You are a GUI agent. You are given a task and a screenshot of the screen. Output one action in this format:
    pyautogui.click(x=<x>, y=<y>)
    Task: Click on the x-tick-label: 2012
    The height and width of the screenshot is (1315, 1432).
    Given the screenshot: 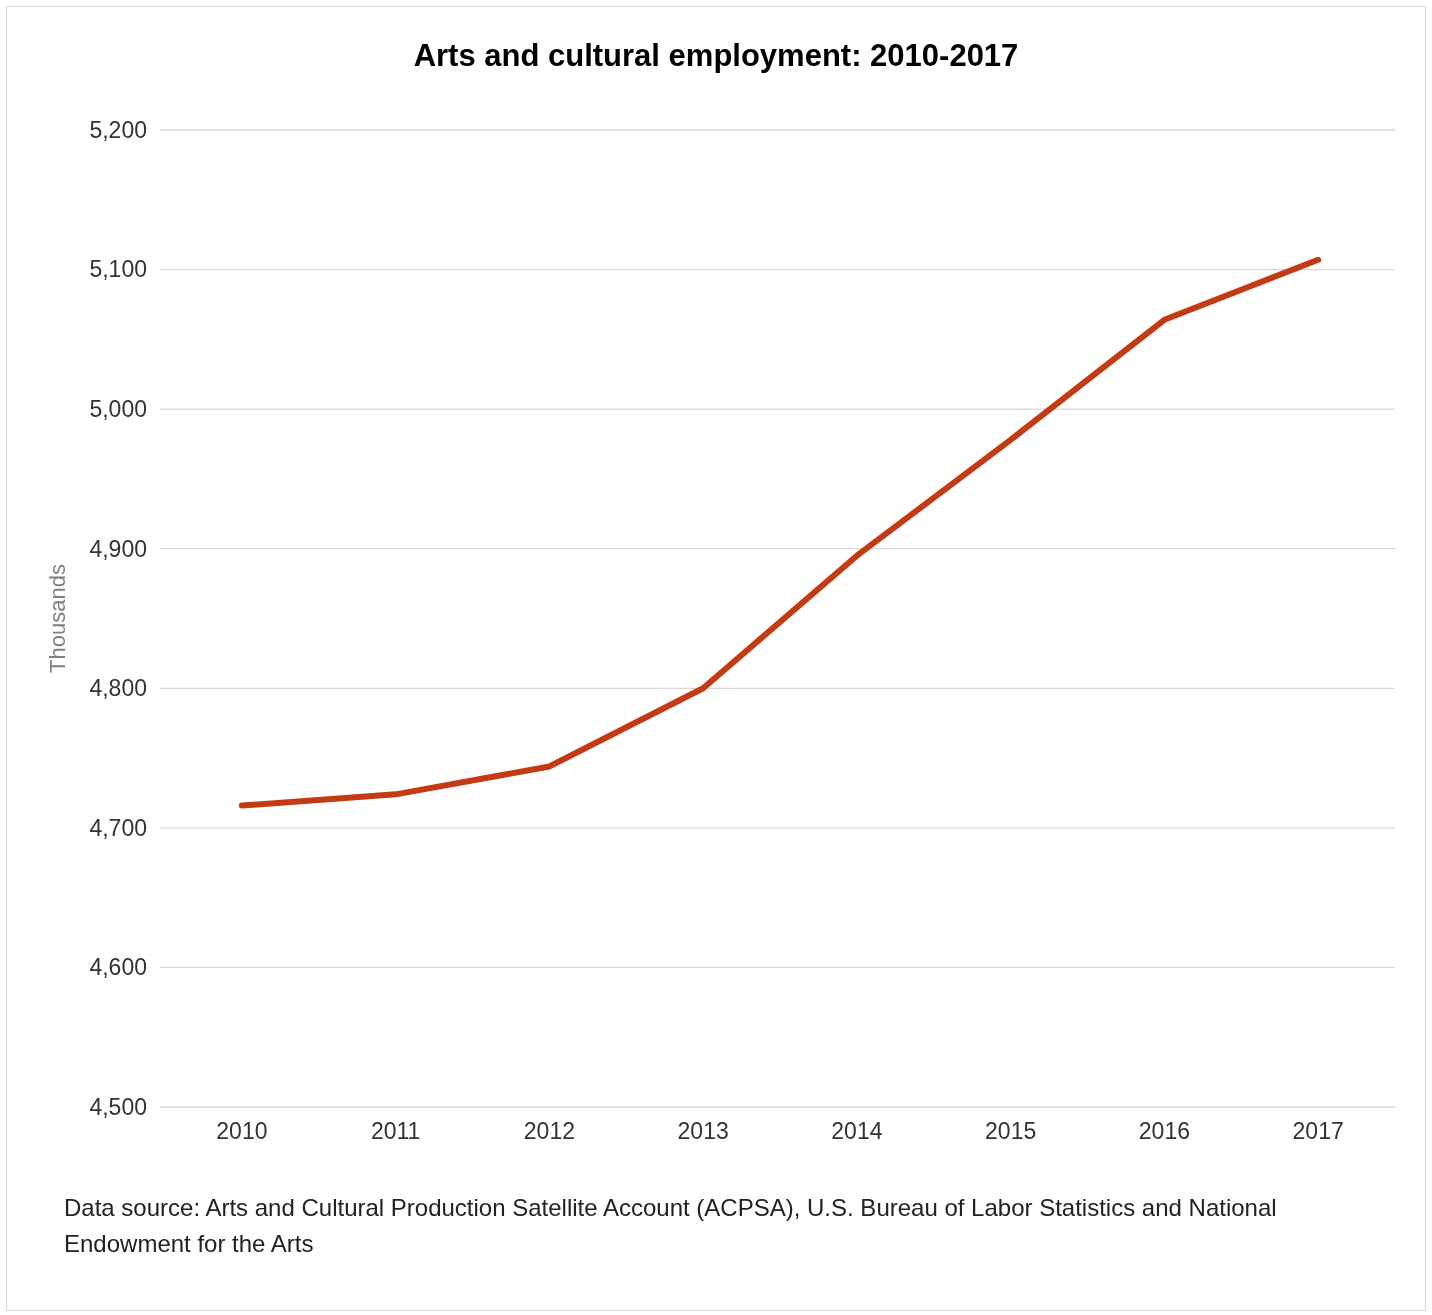 What is the action you would take?
    pyautogui.click(x=549, y=1131)
    